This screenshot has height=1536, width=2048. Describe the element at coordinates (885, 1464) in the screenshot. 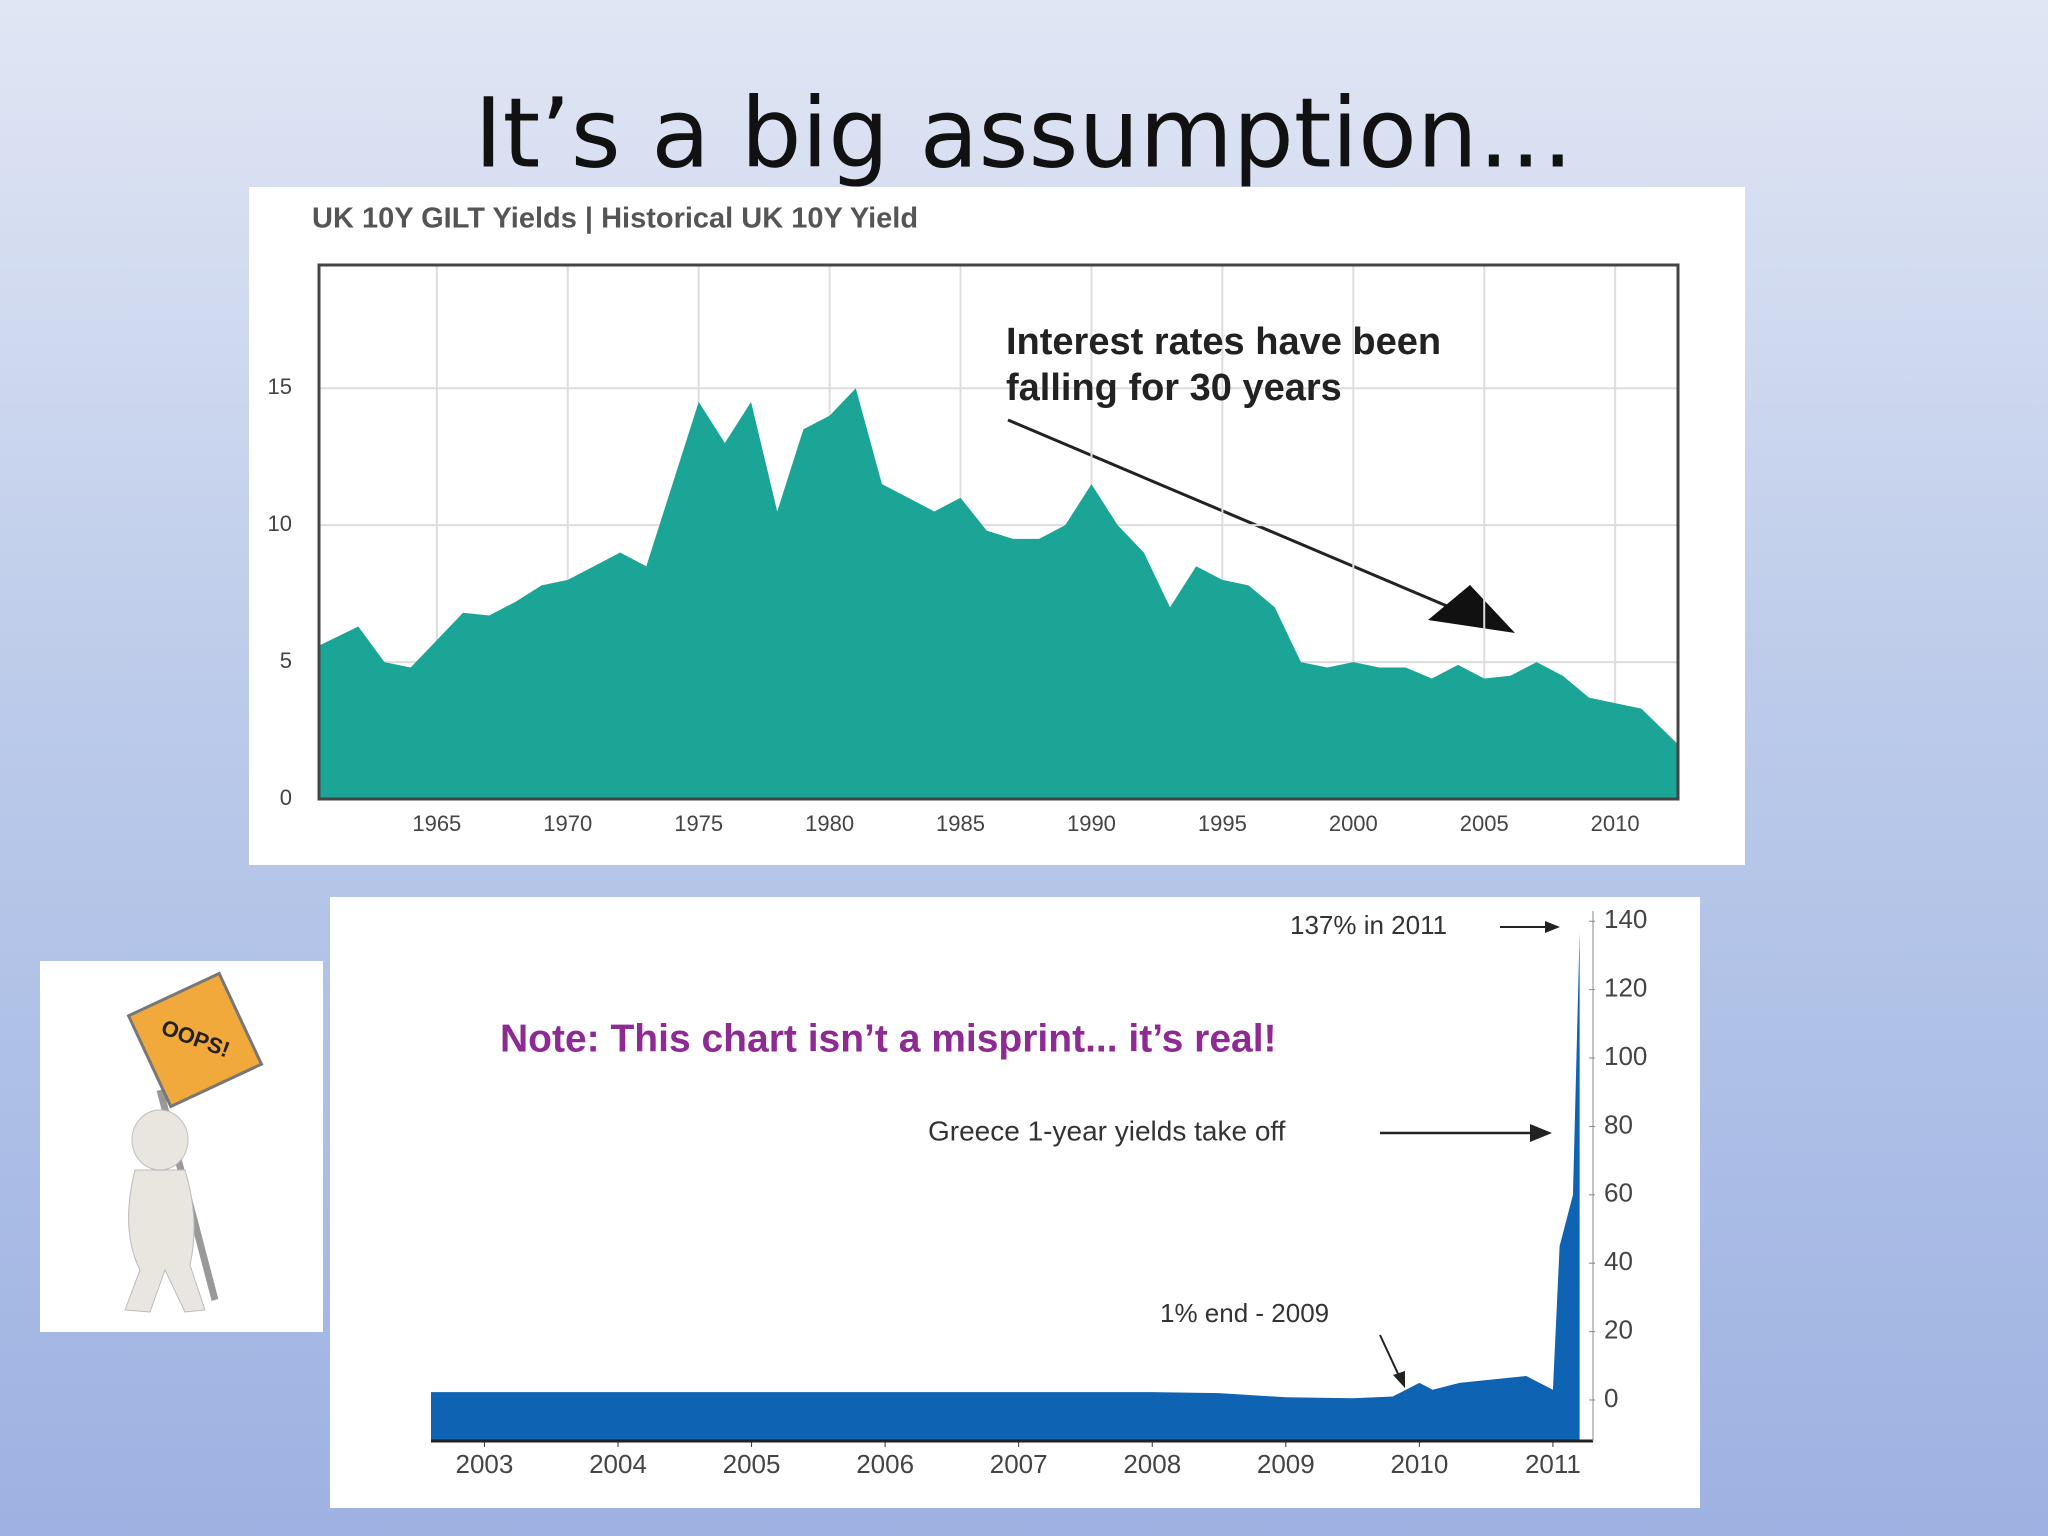

I see `x-tick-label: 2006` at that location.